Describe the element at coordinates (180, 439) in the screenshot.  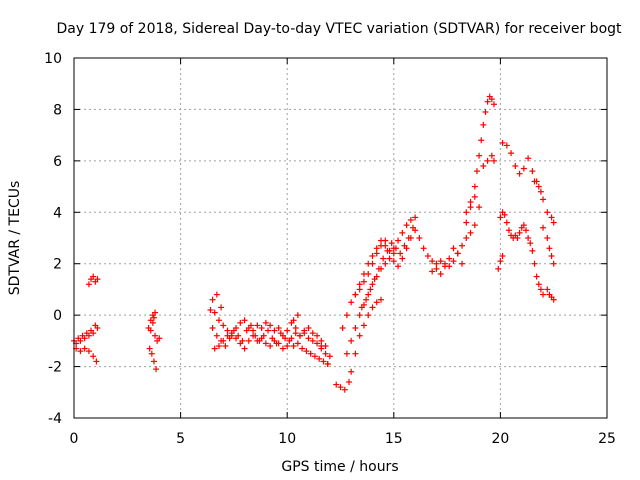
I see `x-tick-label: 5` at that location.